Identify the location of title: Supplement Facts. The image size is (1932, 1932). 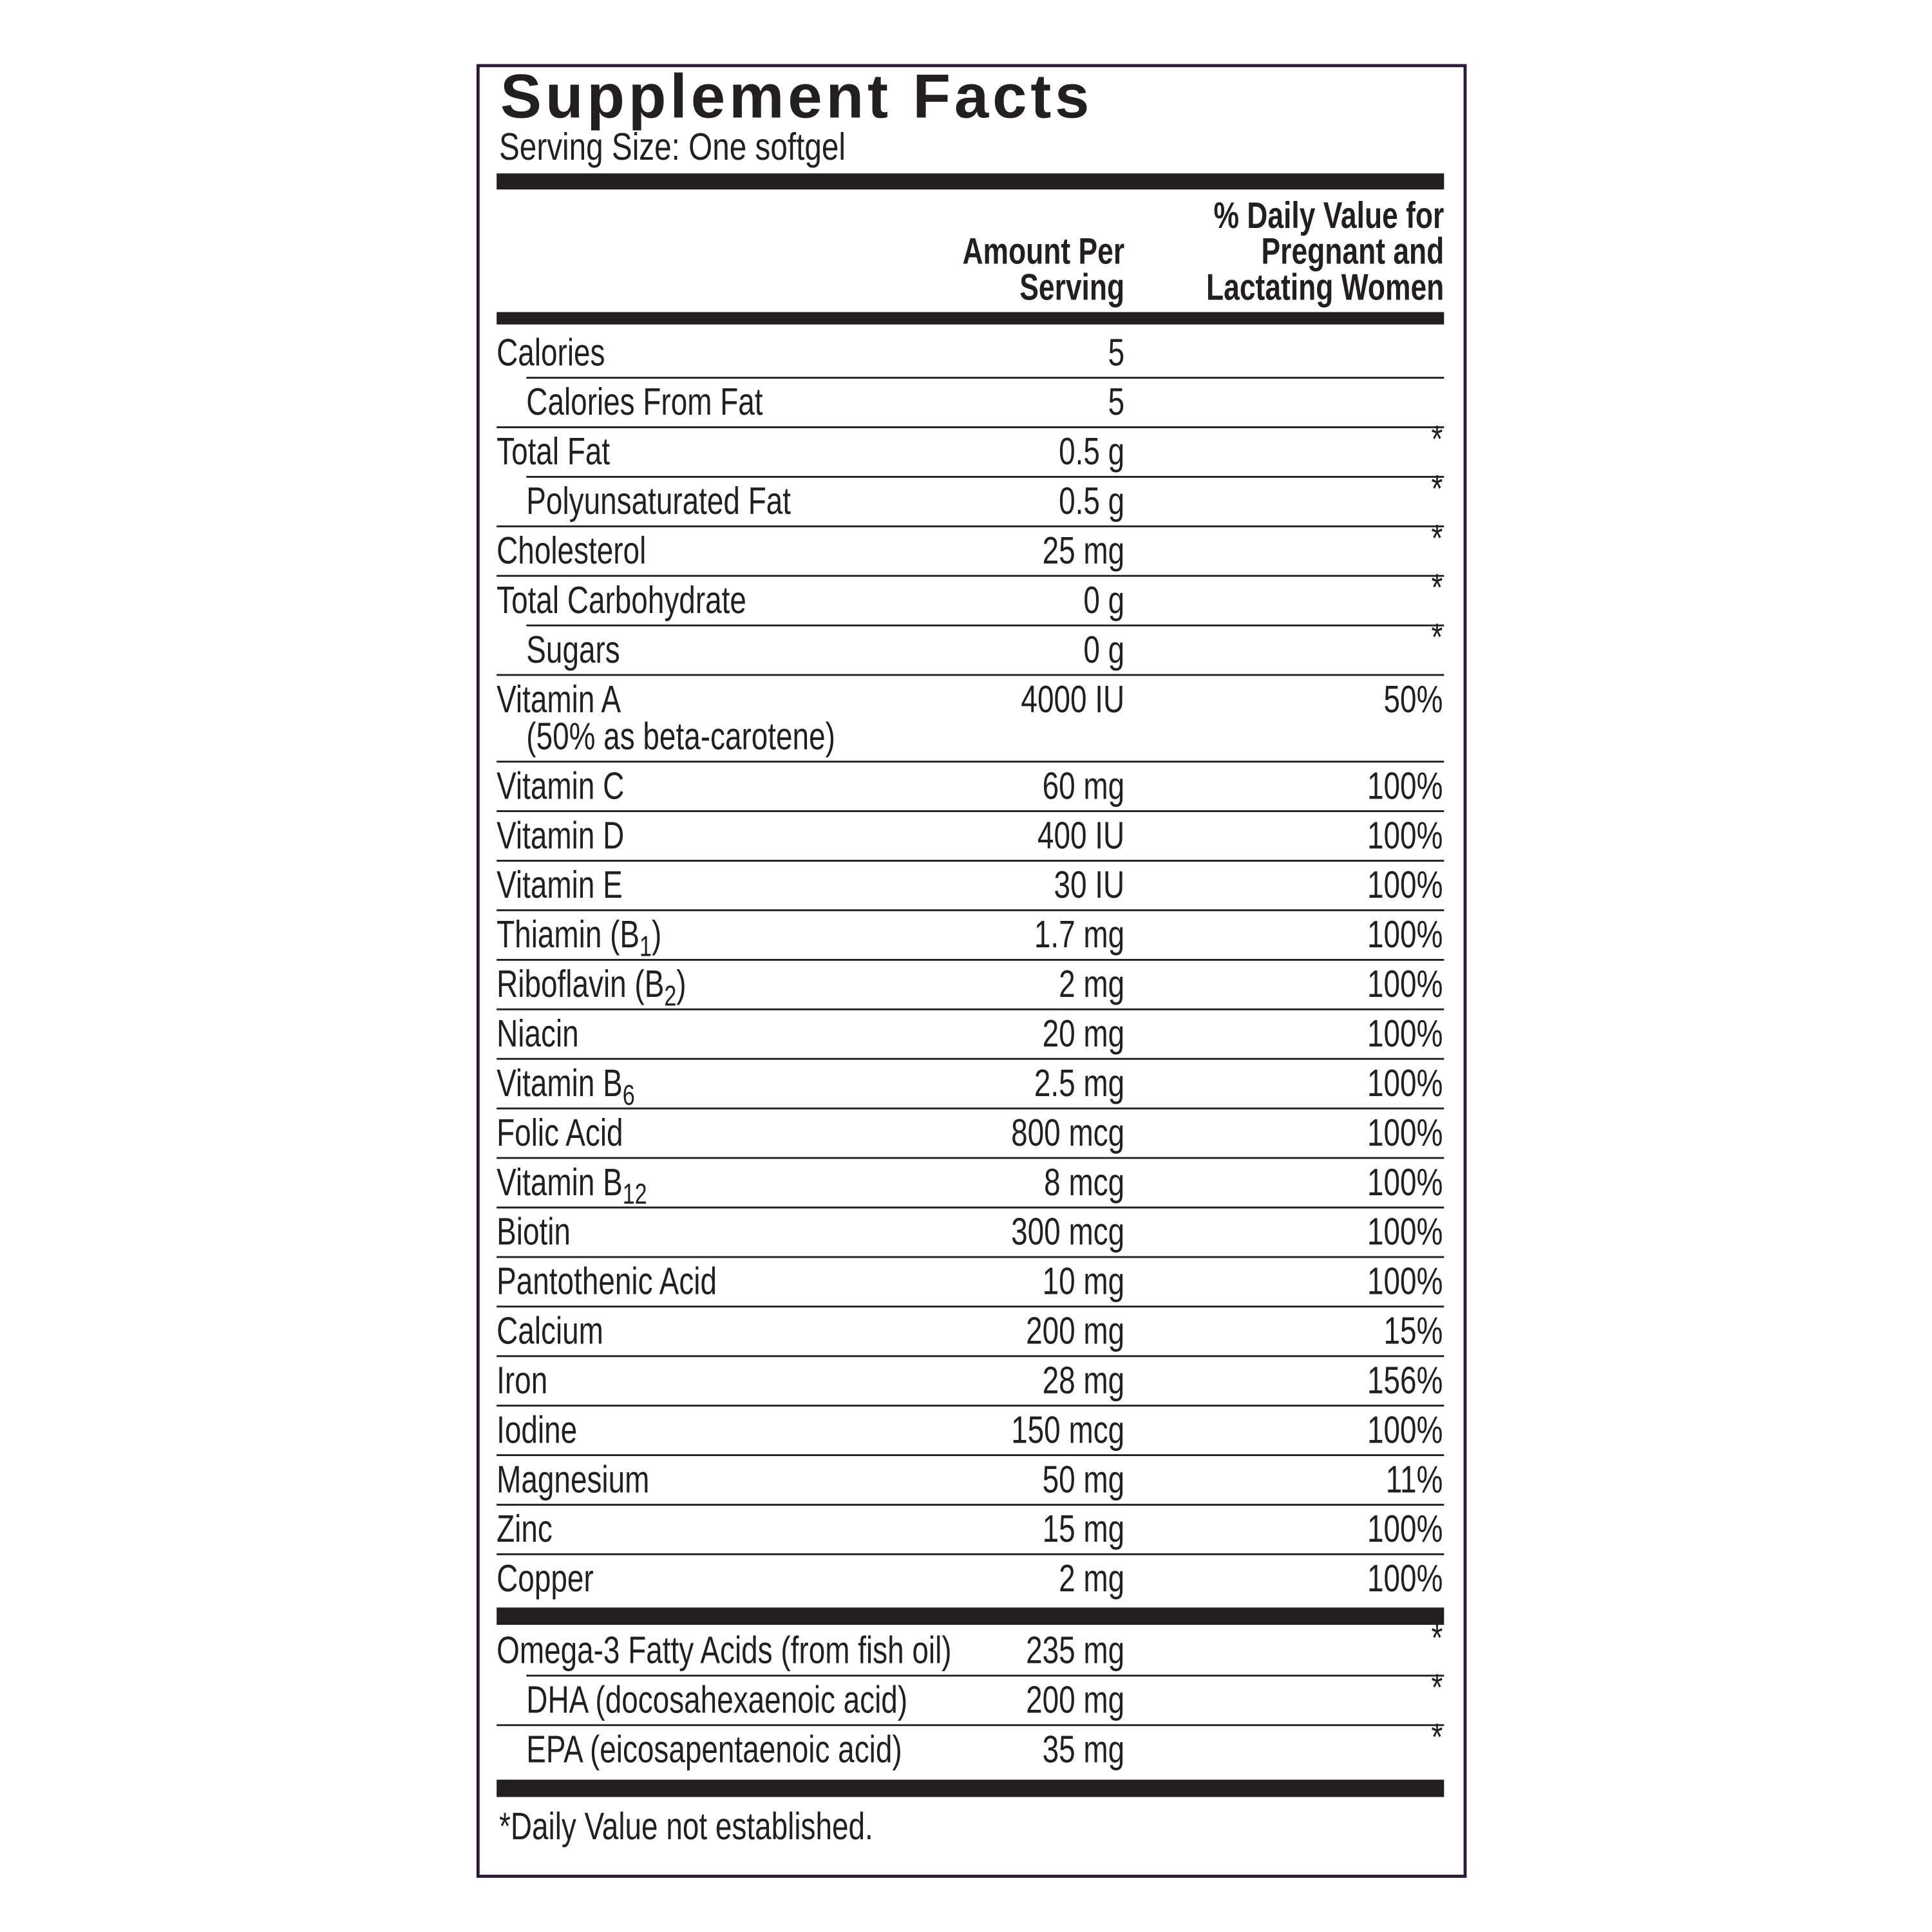
(796, 96).